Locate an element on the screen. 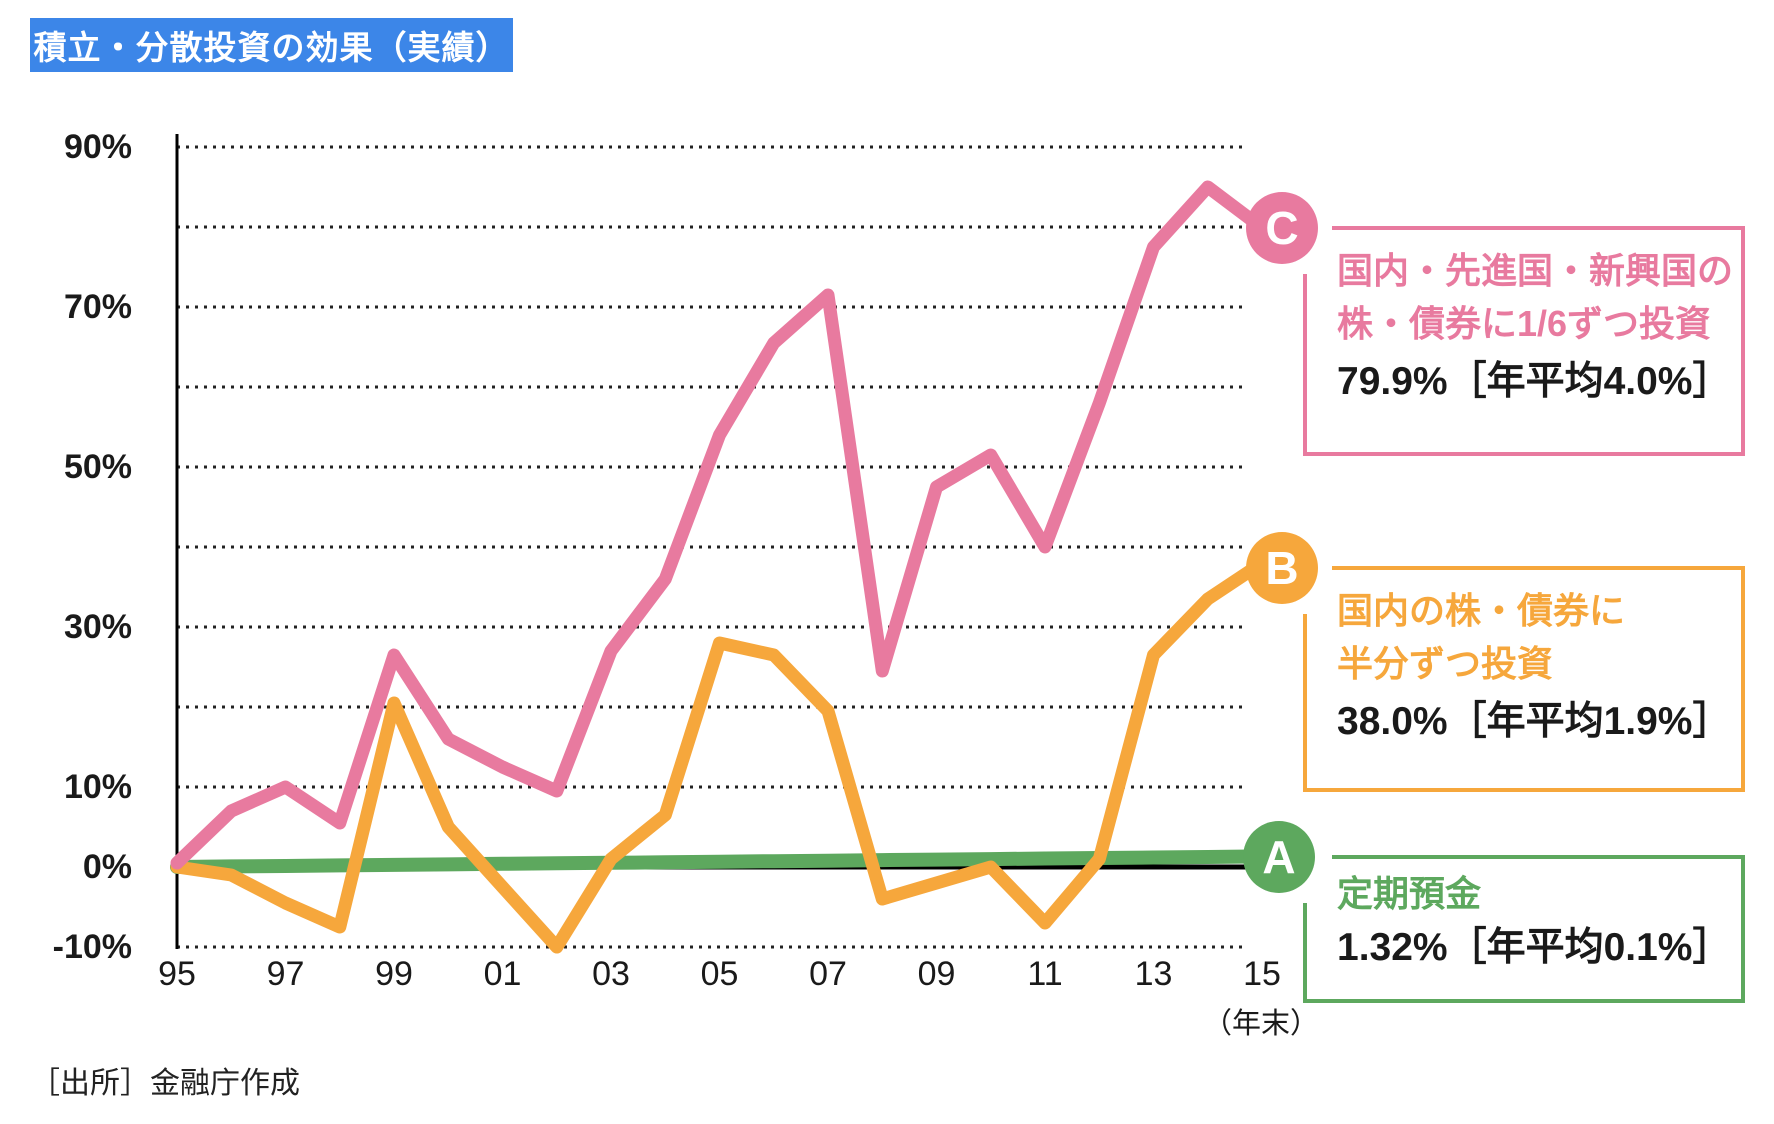  legend-c-badge: C is located at coordinates (1282, 228).